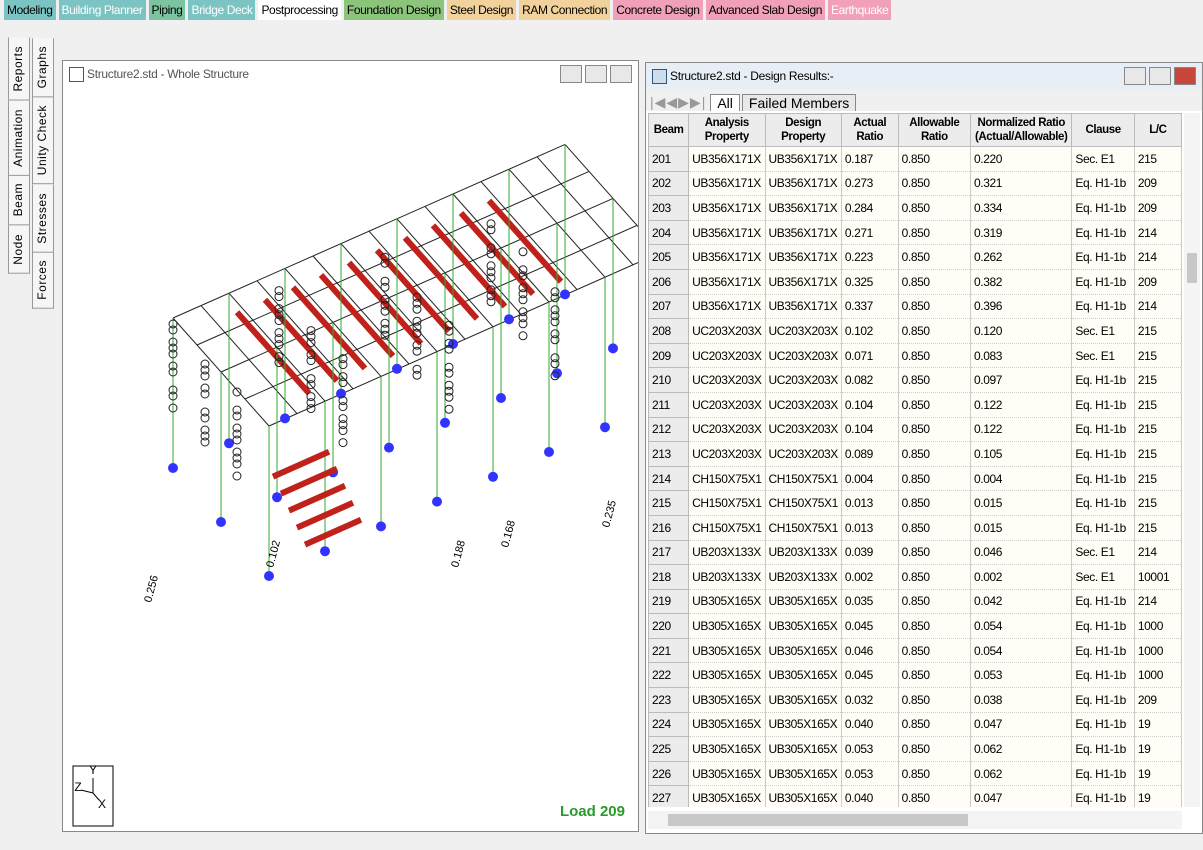  What do you see at coordinates (1021, 796) in the screenshot?
I see `table-cell: 0.047` at bounding box center [1021, 796].